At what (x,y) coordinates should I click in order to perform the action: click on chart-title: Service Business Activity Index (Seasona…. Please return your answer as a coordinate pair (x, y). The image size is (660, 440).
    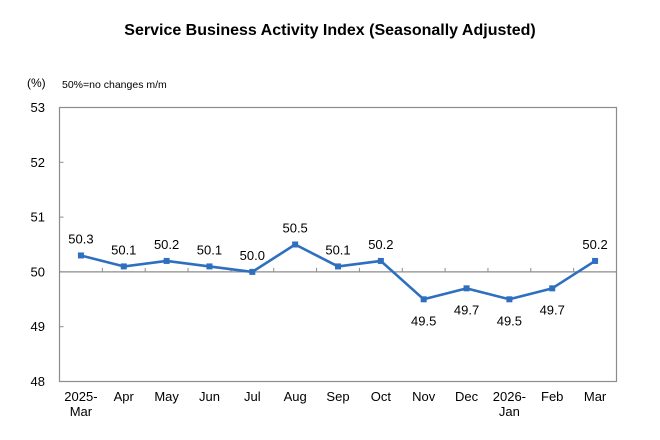
    Looking at the image, I should click on (330, 30).